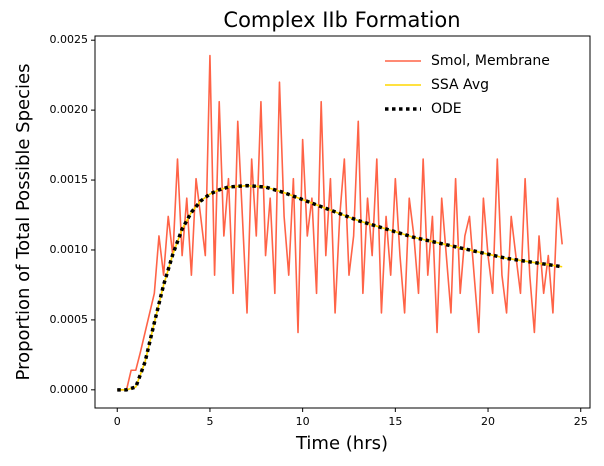  What do you see at coordinates (460, 85) in the screenshot?
I see `legend-label: SSA Avg` at bounding box center [460, 85].